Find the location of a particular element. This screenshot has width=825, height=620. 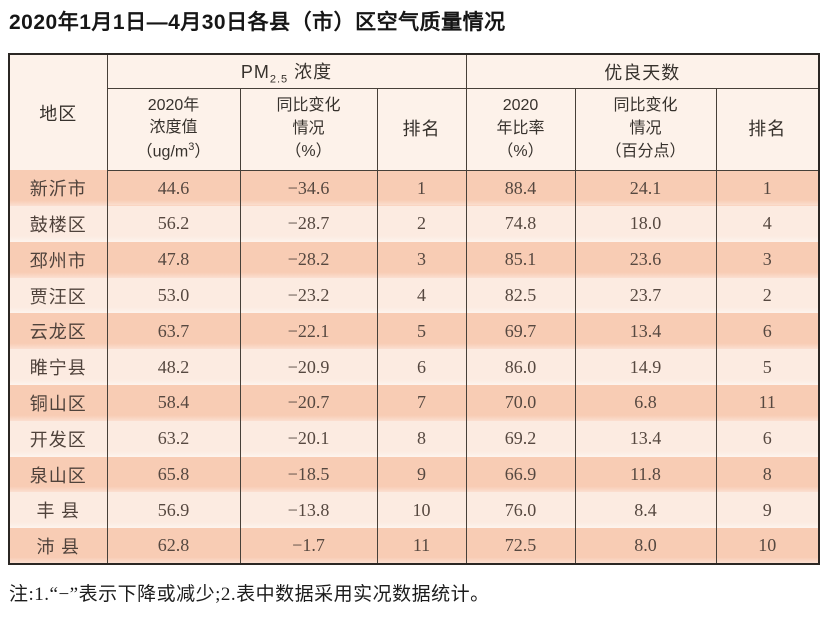

pm-change-cell: −20.1 is located at coordinates (308, 438).